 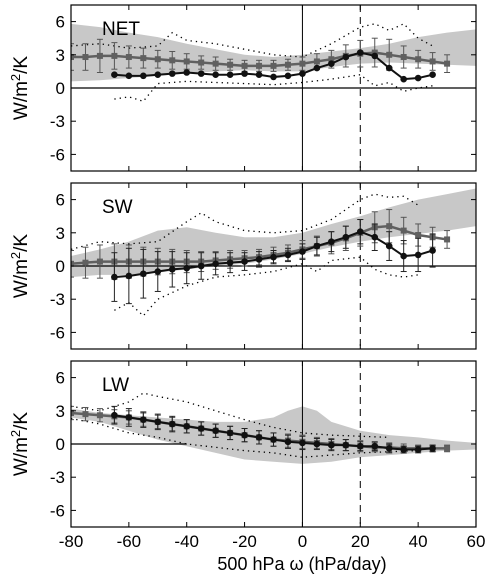 I want to click on panel-label: LW, so click(x=115, y=385).